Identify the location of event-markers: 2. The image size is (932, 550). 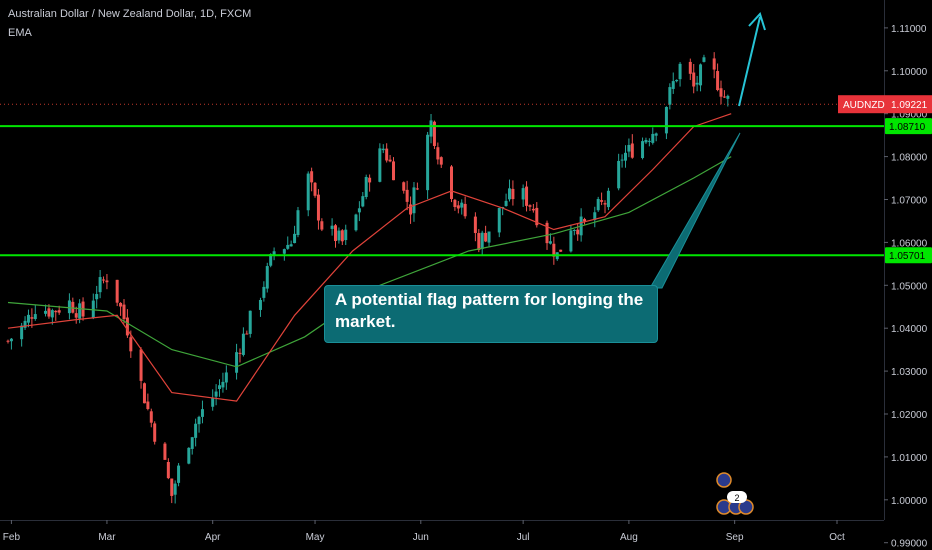
(735, 493).